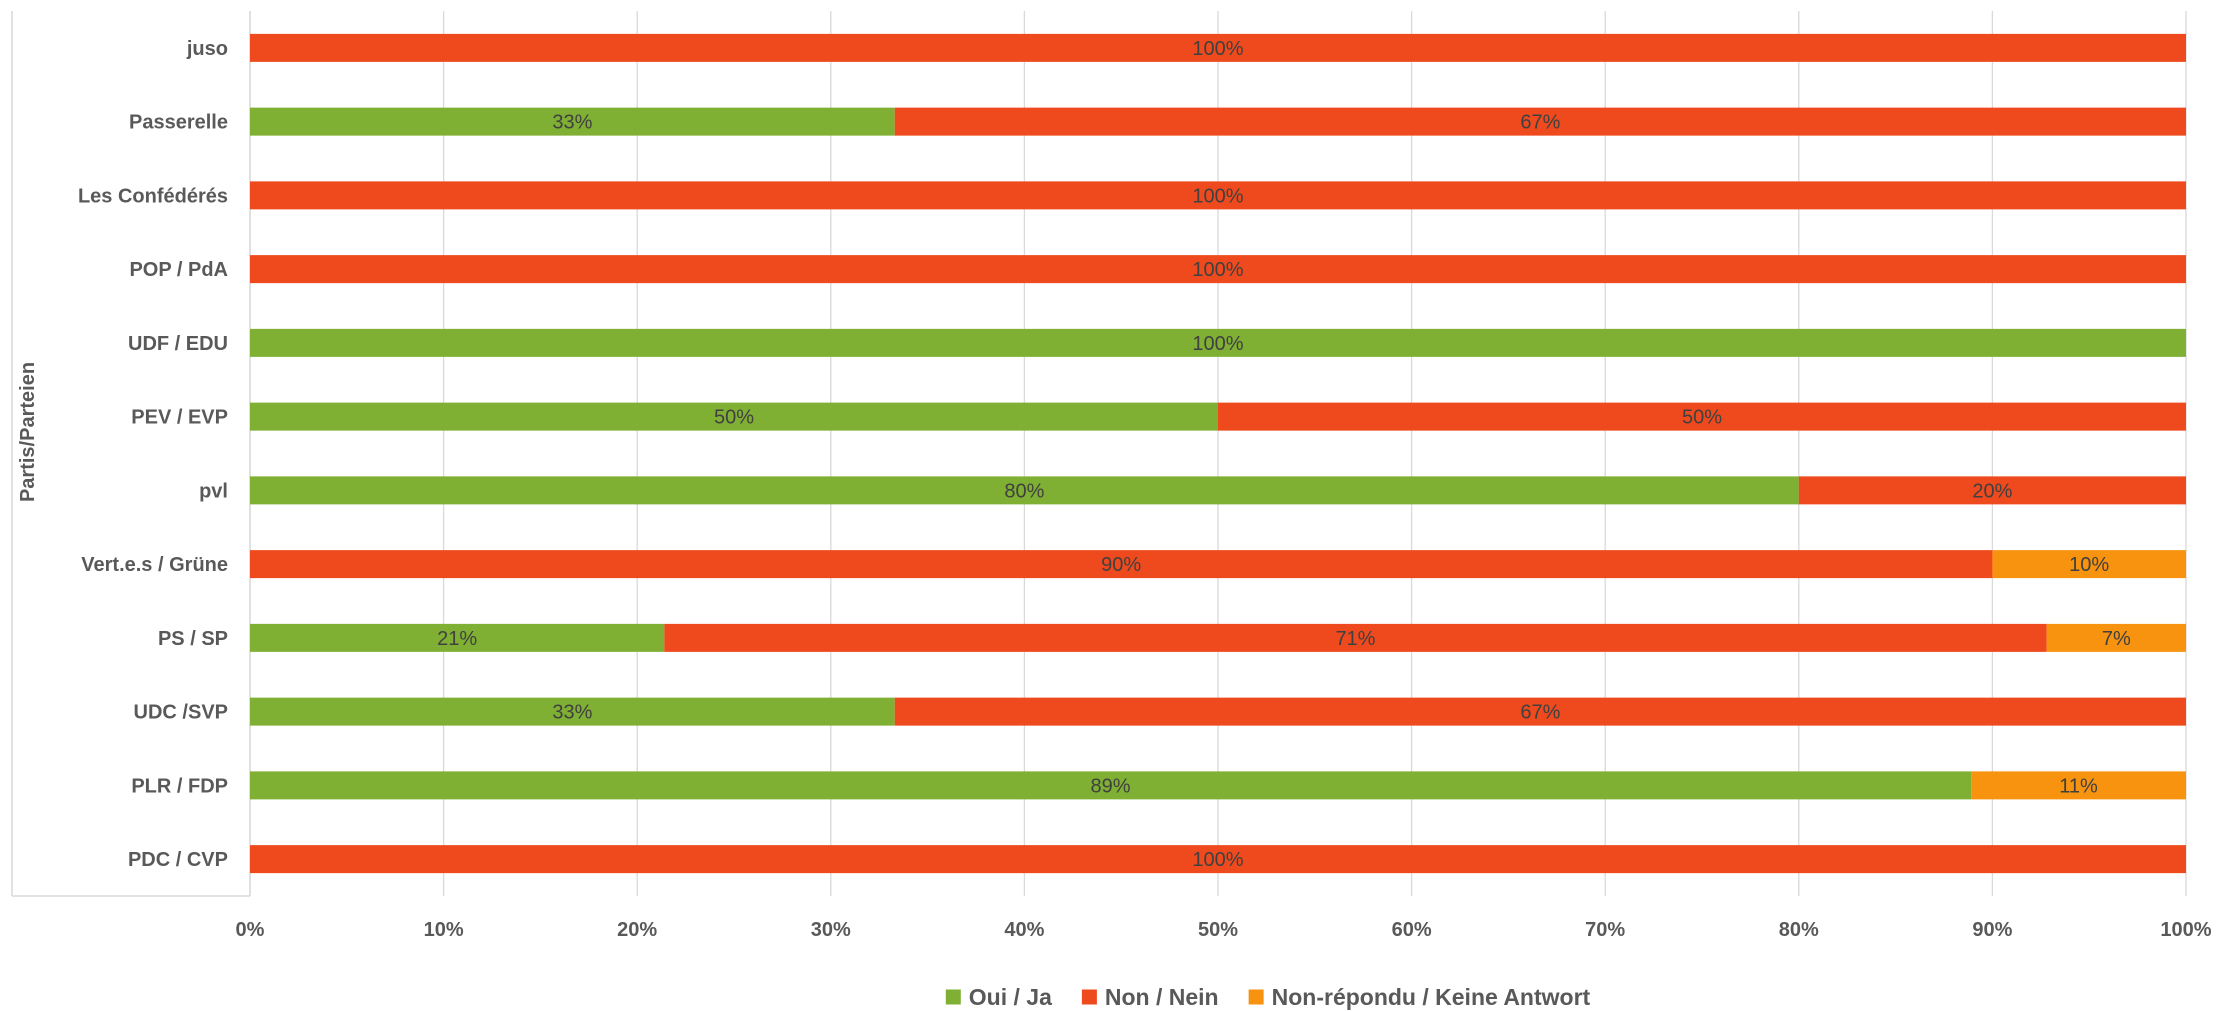 The width and height of the screenshot is (2218, 1011). What do you see at coordinates (154, 565) in the screenshot?
I see `category-label: Vert.e.s / Grüne` at bounding box center [154, 565].